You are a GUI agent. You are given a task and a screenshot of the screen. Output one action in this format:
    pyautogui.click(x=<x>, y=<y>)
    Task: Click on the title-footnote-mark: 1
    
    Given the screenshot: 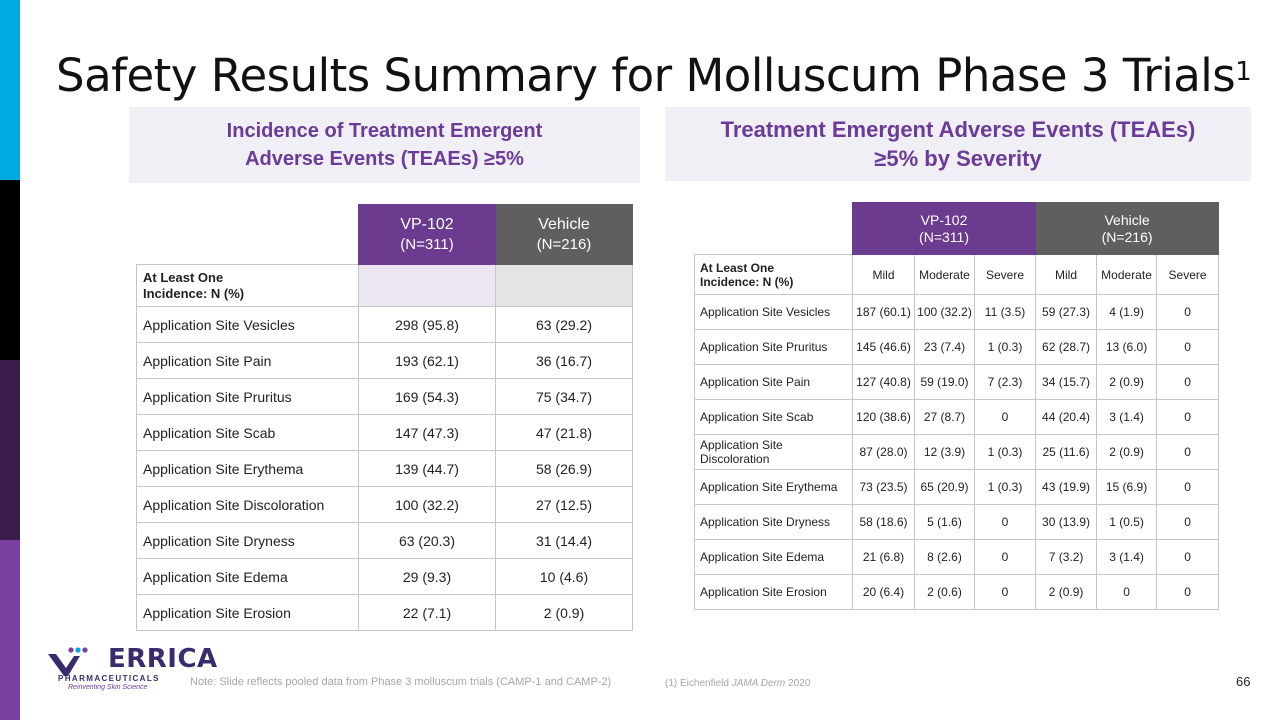 What is the action you would take?
    pyautogui.click(x=1243, y=72)
    